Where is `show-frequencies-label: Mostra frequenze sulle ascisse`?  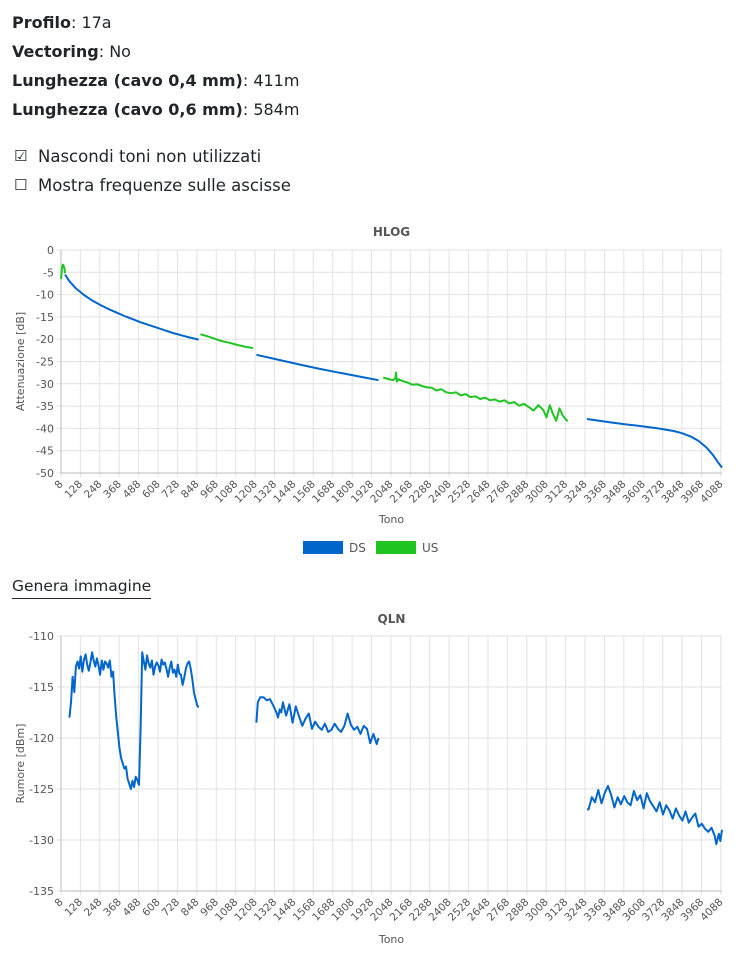
show-frequencies-label: Mostra frequenze sulle ascisse is located at coordinates (164, 185).